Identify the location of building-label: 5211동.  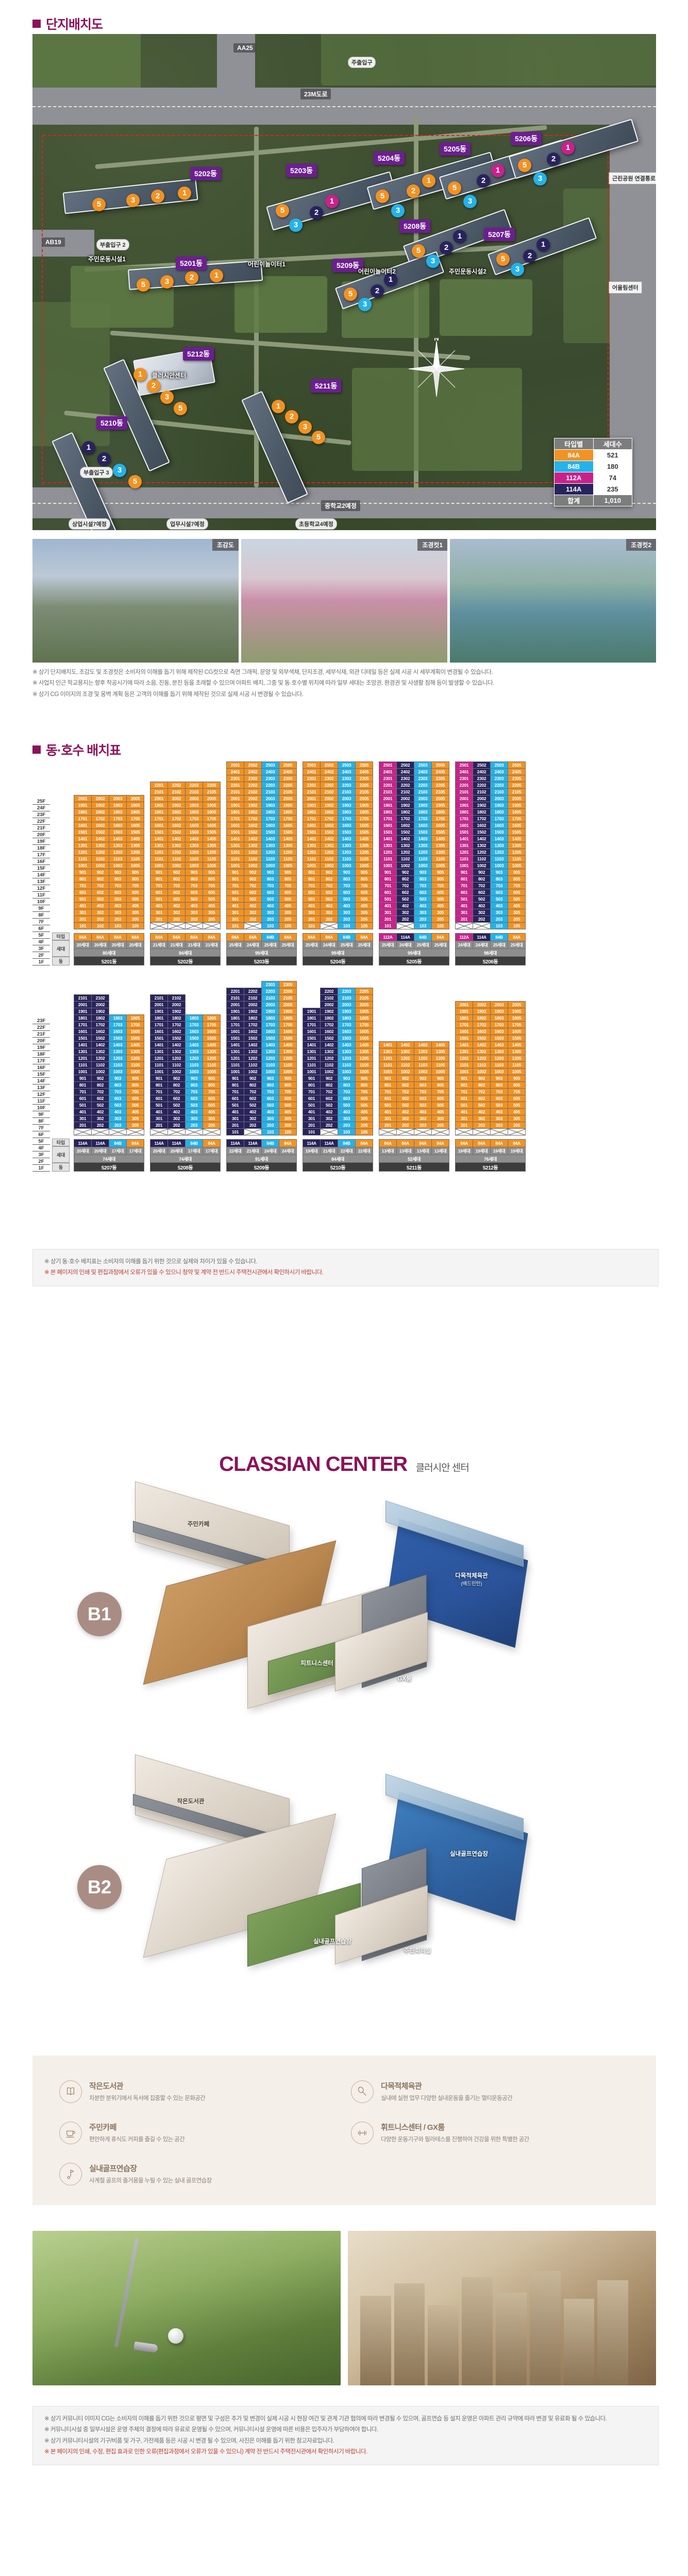
(326, 386).